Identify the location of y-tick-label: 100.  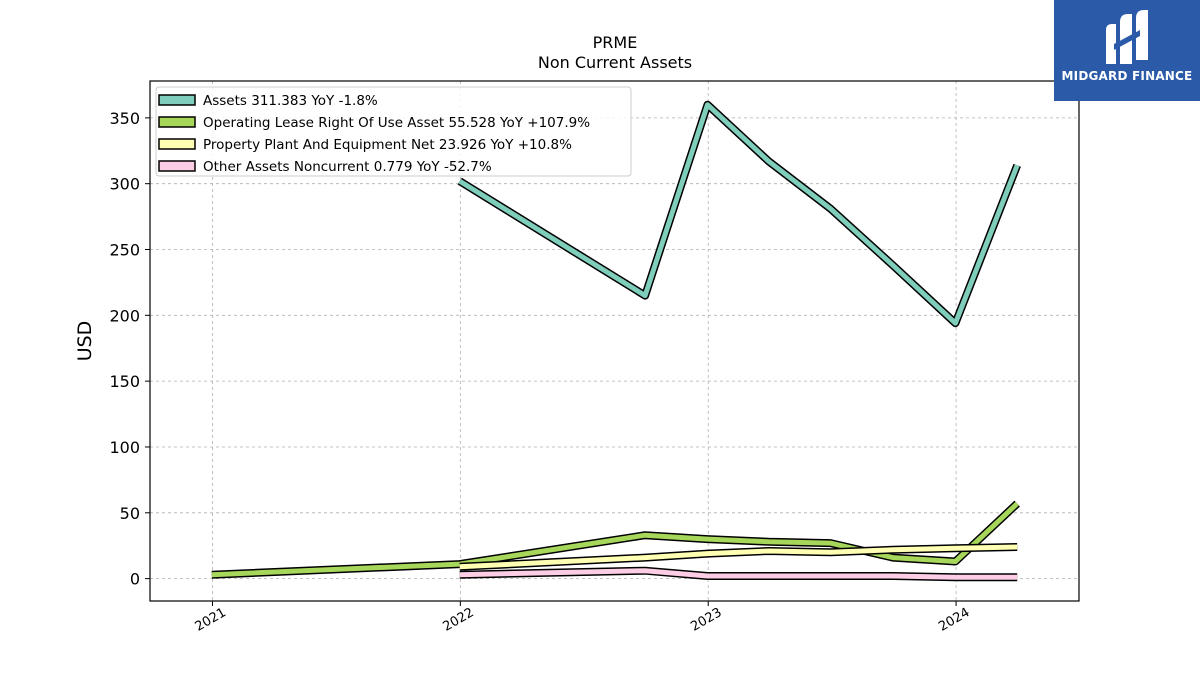
(124, 447).